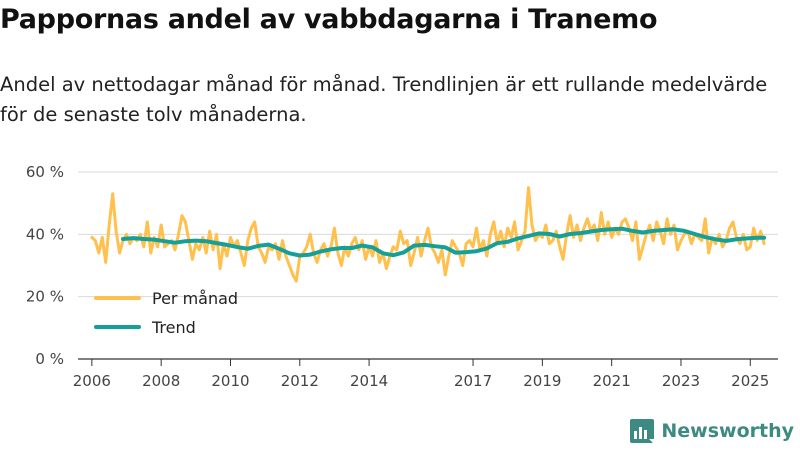 The image size is (800, 450). I want to click on brand-logo: Newsworthy, so click(711, 431).